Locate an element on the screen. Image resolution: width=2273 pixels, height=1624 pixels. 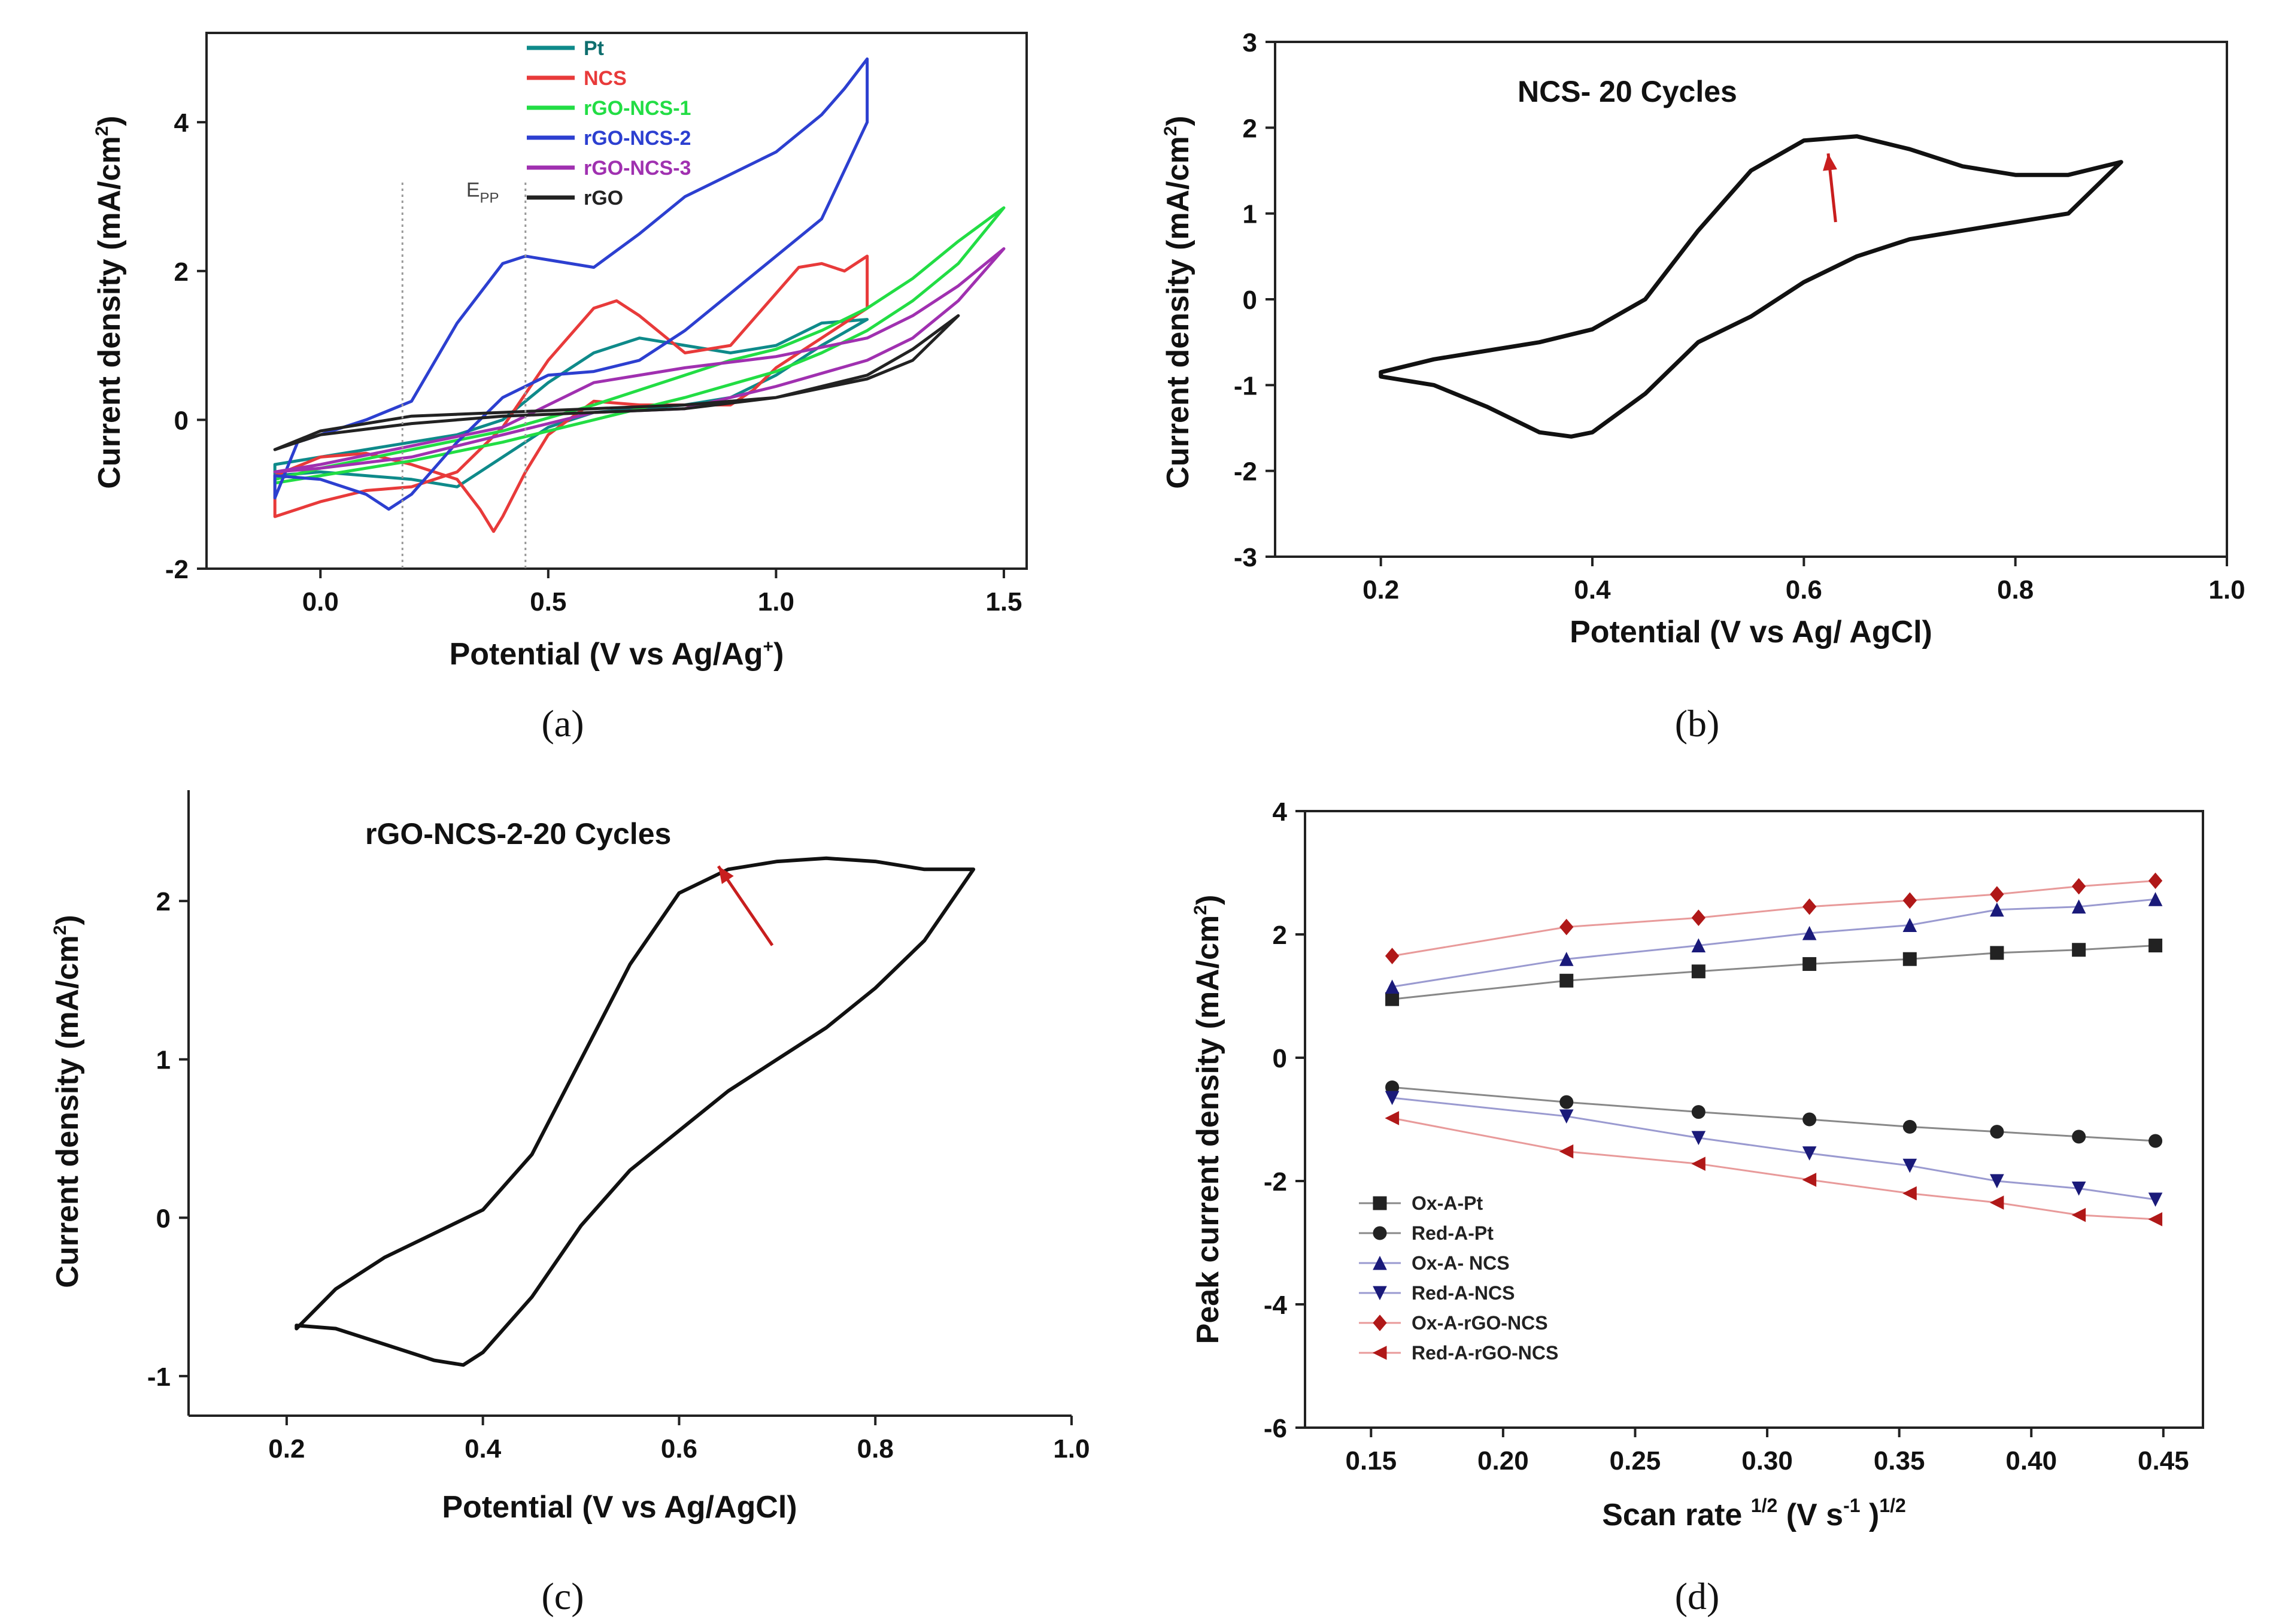
legend-label-a: rGO-NCS-2 is located at coordinates (637, 138).